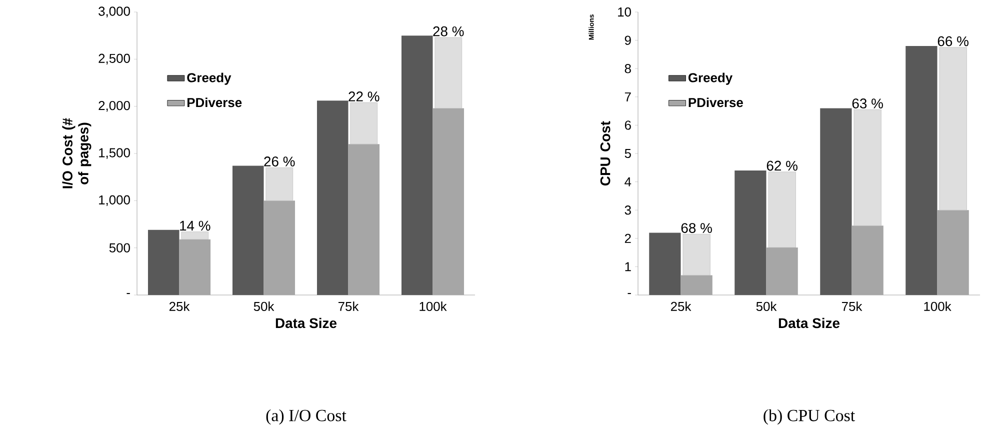  Describe the element at coordinates (279, 161) in the screenshot. I see `annotation: 26 %` at that location.